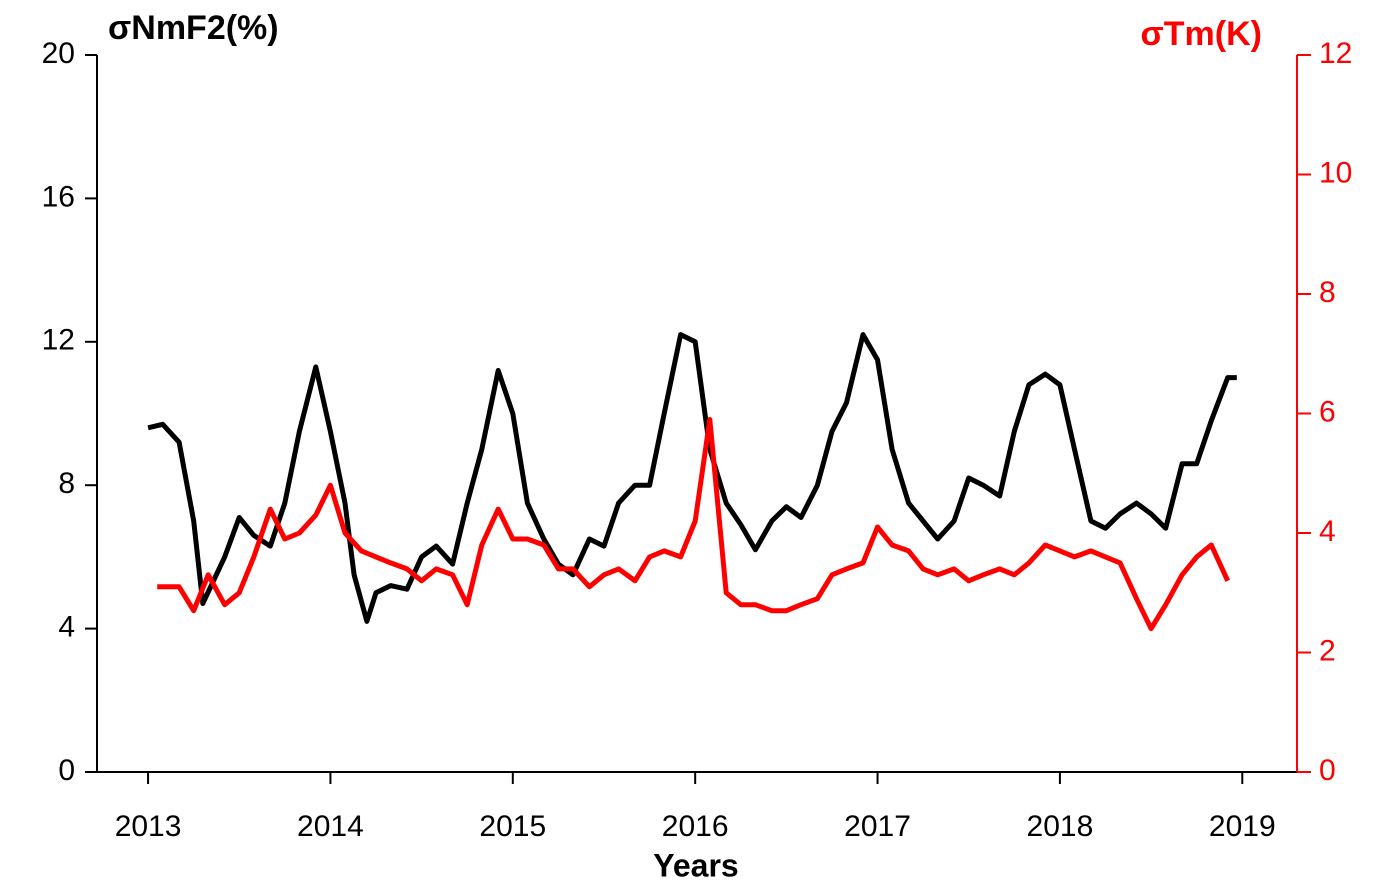  Describe the element at coordinates (1327, 292) in the screenshot. I see `y2-tick-label: 8` at that location.